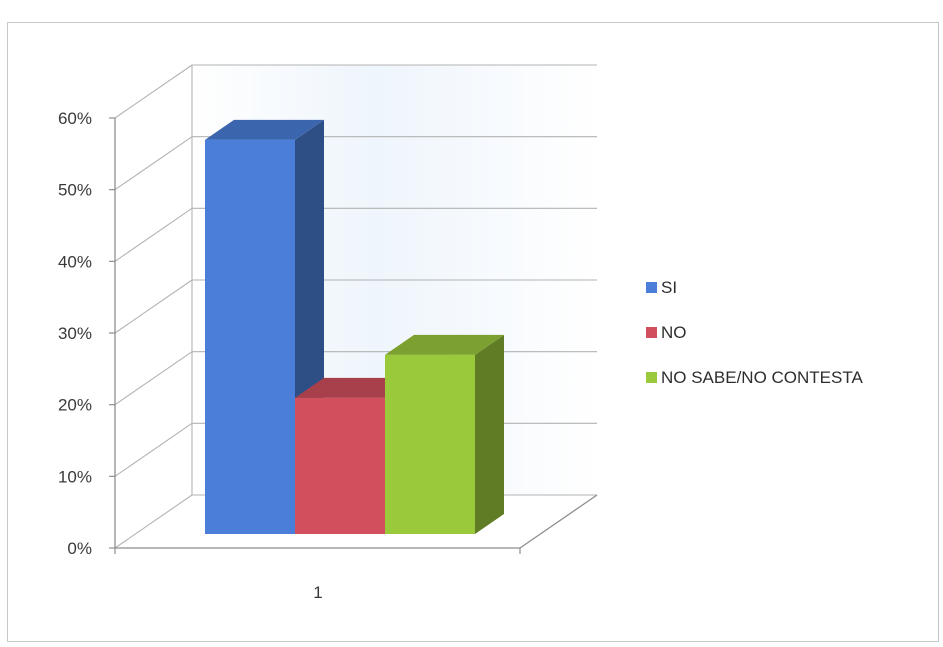 This screenshot has width=943, height=647. What do you see at coordinates (558, 521) in the screenshot?
I see `floor-edge` at bounding box center [558, 521].